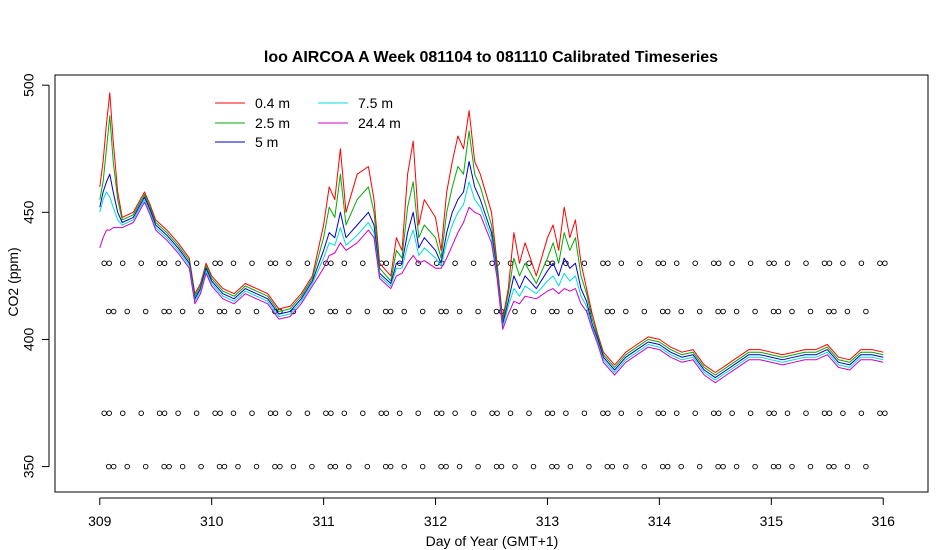 The height and width of the screenshot is (550, 950). Describe the element at coordinates (492, 541) in the screenshot. I see `x-axis-label: Day of Year (GMT+1)` at that location.